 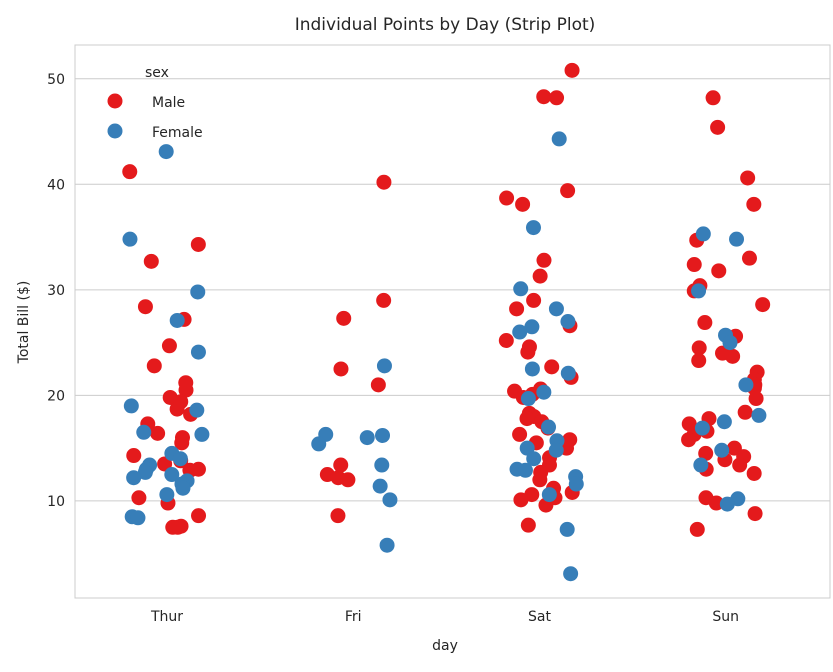 What do you see at coordinates (56, 80) in the screenshot?
I see `y-tick-label: 50` at bounding box center [56, 80].